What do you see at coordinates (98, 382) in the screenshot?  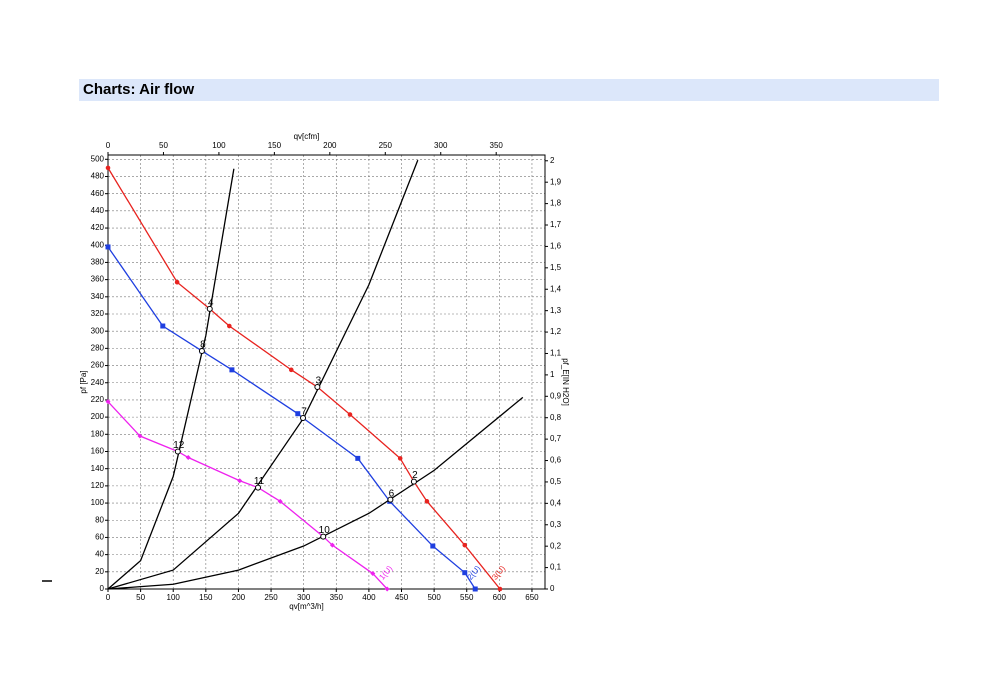 I see `y-tick-label: 240` at bounding box center [98, 382].